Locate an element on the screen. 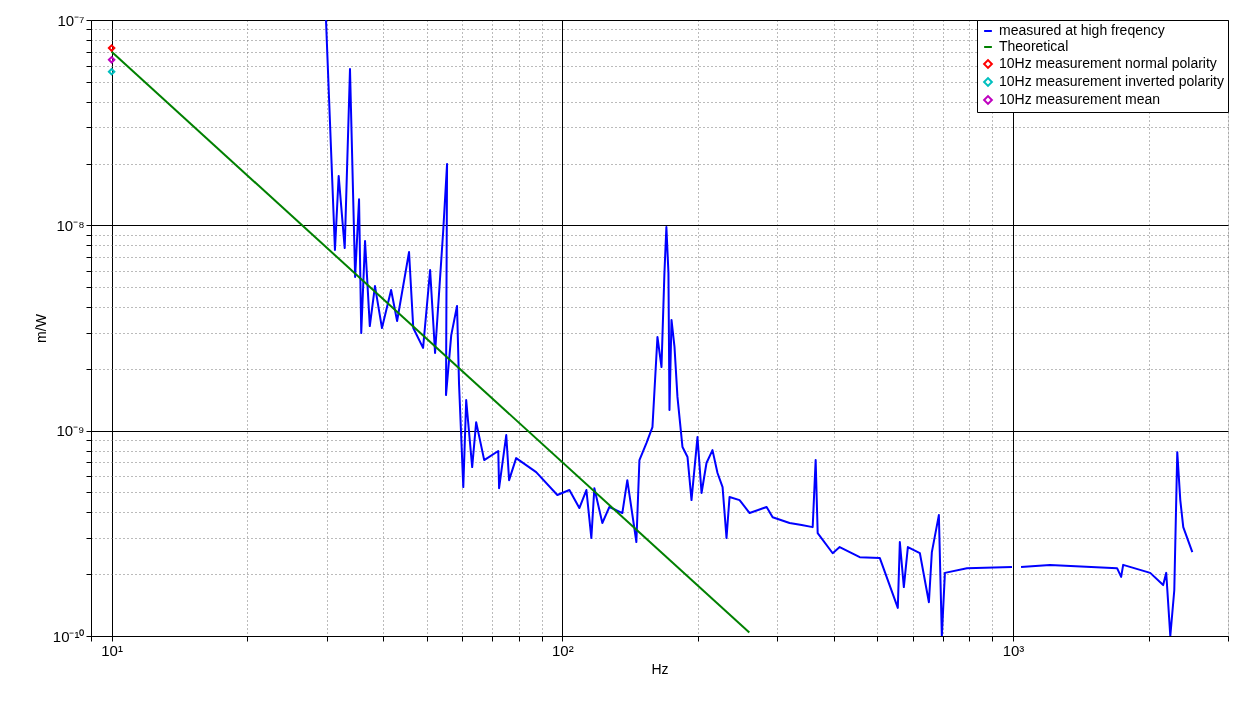  legend-label: Theoretical is located at coordinates (1034, 46).